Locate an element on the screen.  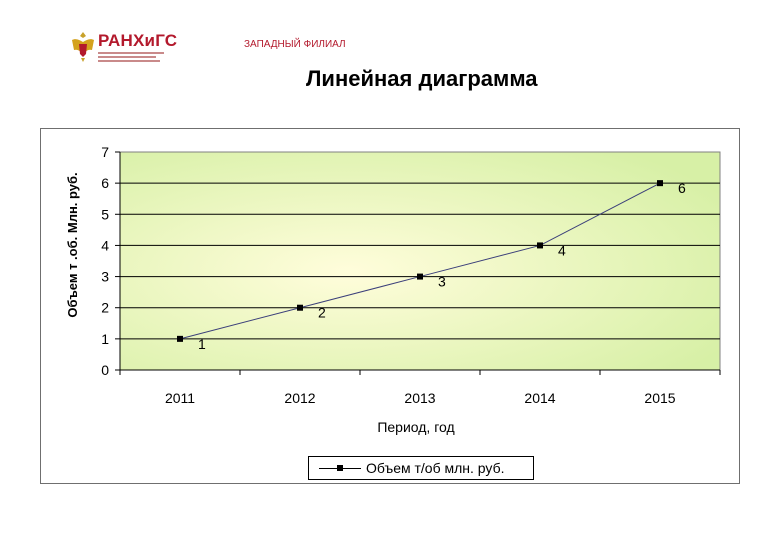
y-tick-label: 7 is located at coordinates (105, 152).